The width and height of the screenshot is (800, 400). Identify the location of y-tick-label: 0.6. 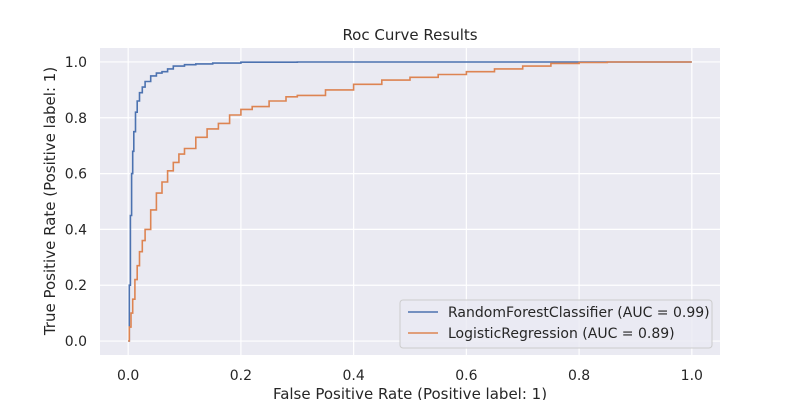
(76, 175).